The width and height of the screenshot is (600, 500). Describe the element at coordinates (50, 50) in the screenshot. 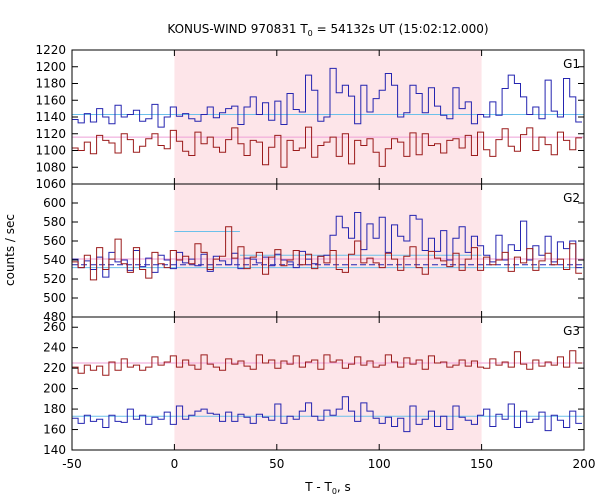

I see `y-tick-label: 1220` at that location.